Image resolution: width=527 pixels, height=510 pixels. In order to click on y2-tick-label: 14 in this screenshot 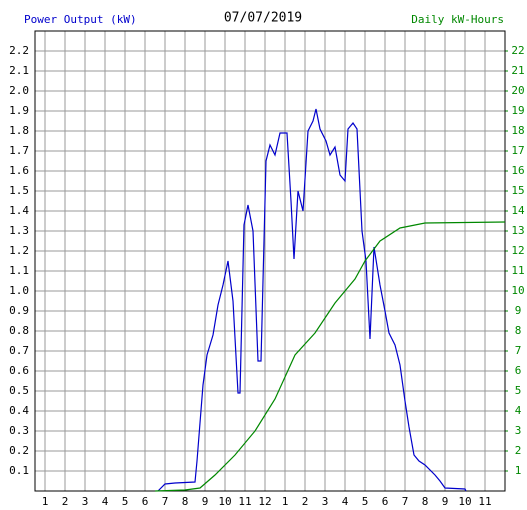, I will do `click(518, 210)`.